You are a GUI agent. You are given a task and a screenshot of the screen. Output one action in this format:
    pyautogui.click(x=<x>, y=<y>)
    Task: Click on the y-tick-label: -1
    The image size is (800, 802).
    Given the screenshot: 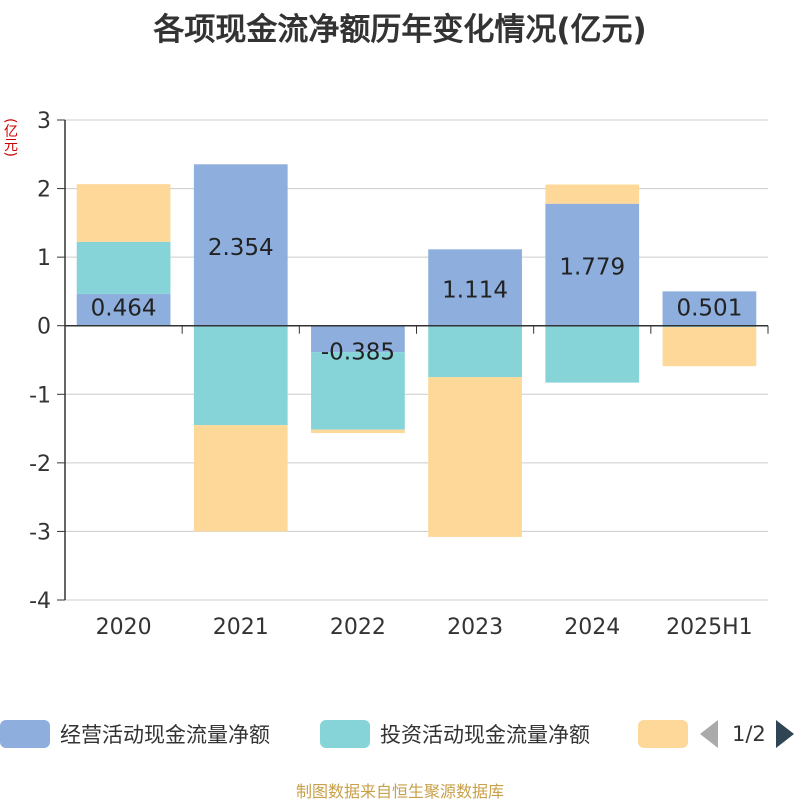 What is the action you would take?
    pyautogui.click(x=40, y=395)
    